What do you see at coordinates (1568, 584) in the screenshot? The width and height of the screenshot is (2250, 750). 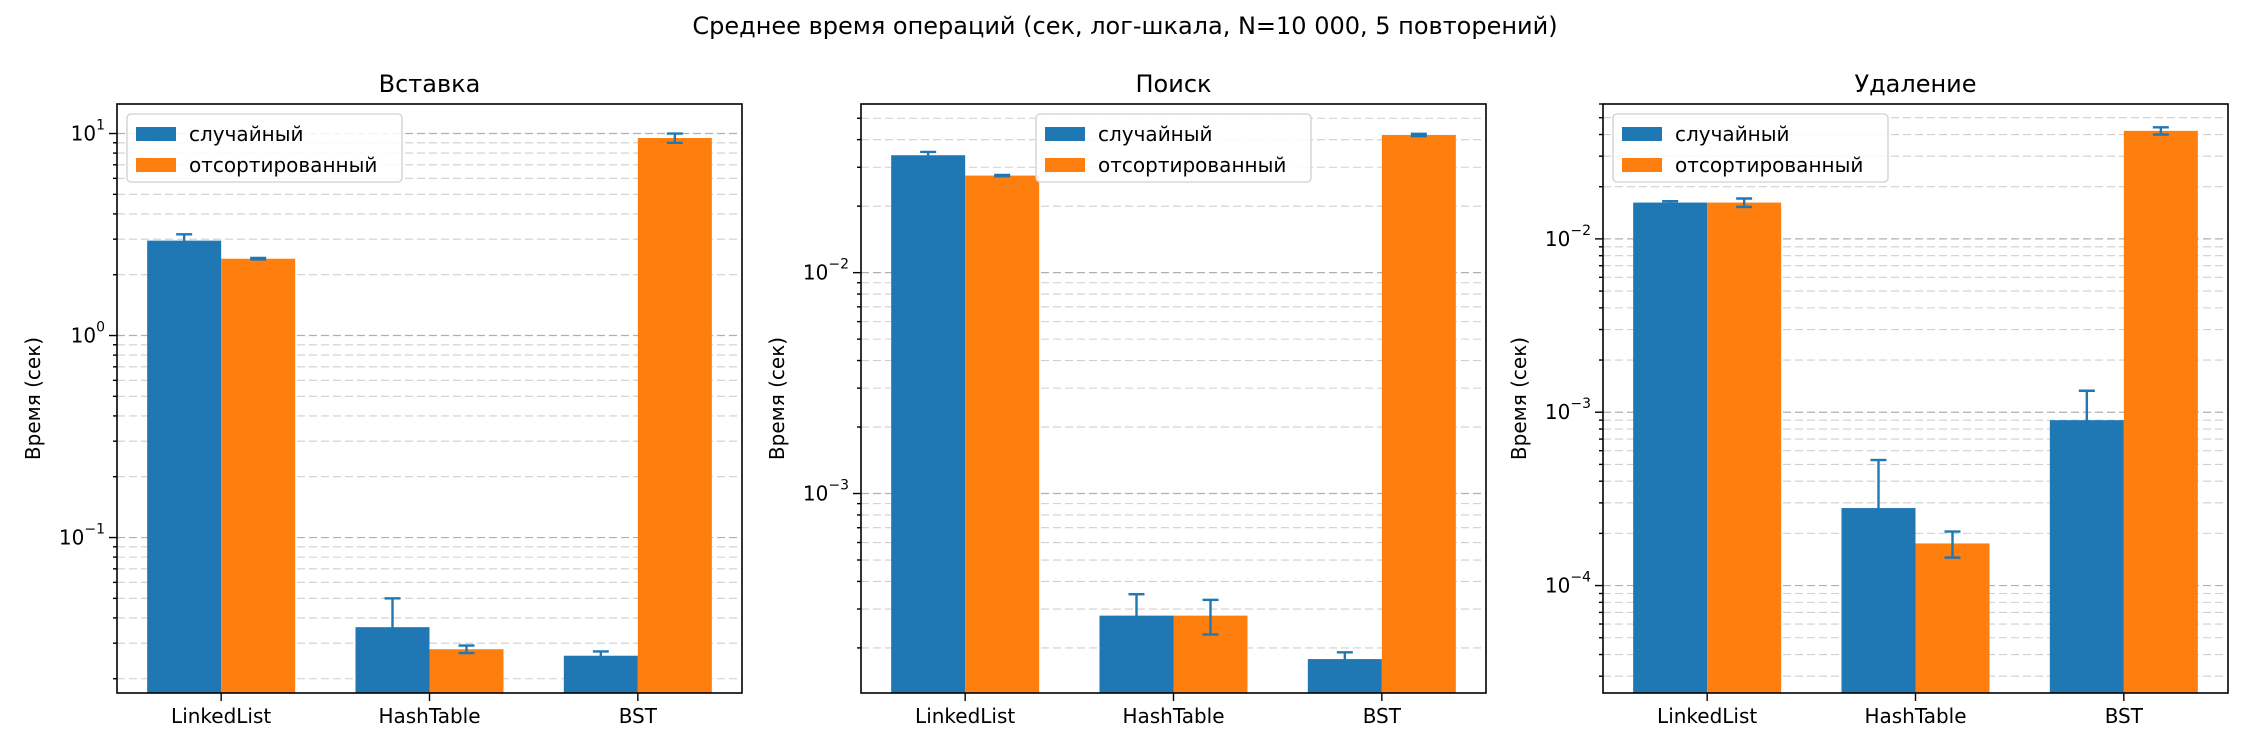 I see `y-tick-label: 10⁻⁴` at bounding box center [1568, 584].